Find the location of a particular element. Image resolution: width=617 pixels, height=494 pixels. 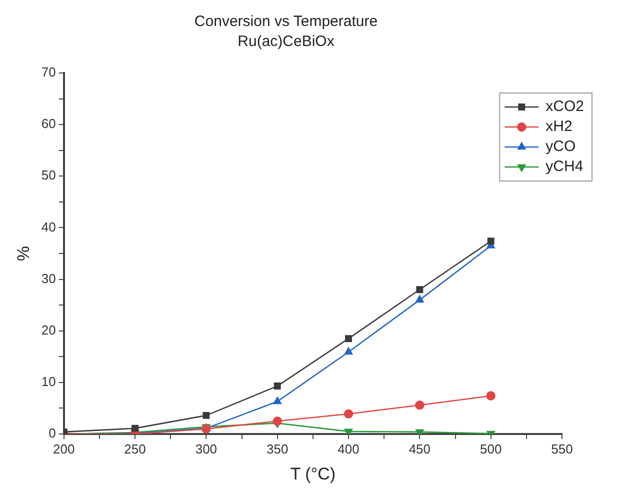

legend-label: xH2 is located at coordinates (559, 127).